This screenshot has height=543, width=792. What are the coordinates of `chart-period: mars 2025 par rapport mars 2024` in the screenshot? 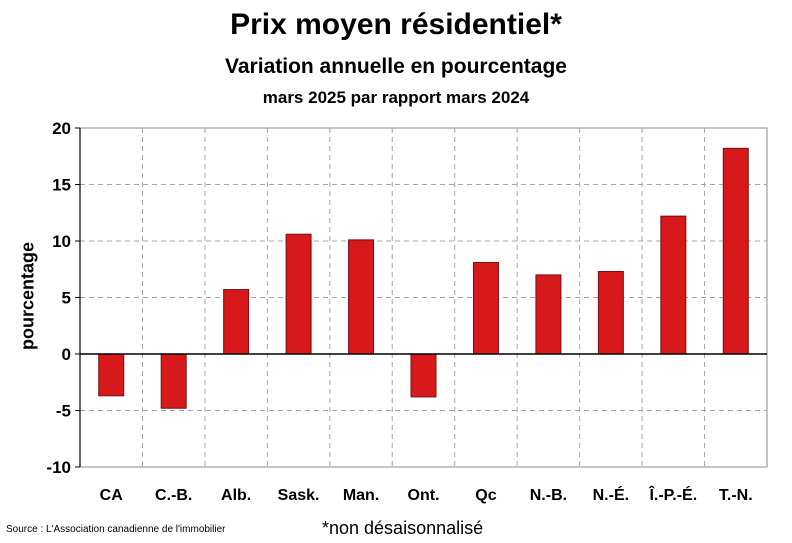 It's located at (396, 97).